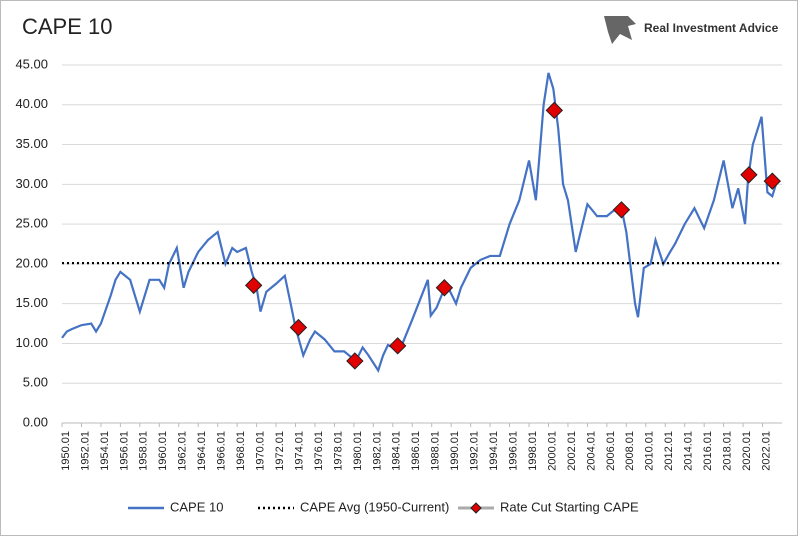  Describe the element at coordinates (591, 451) in the screenshot. I see `x-tick-label: 2004.01` at that location.